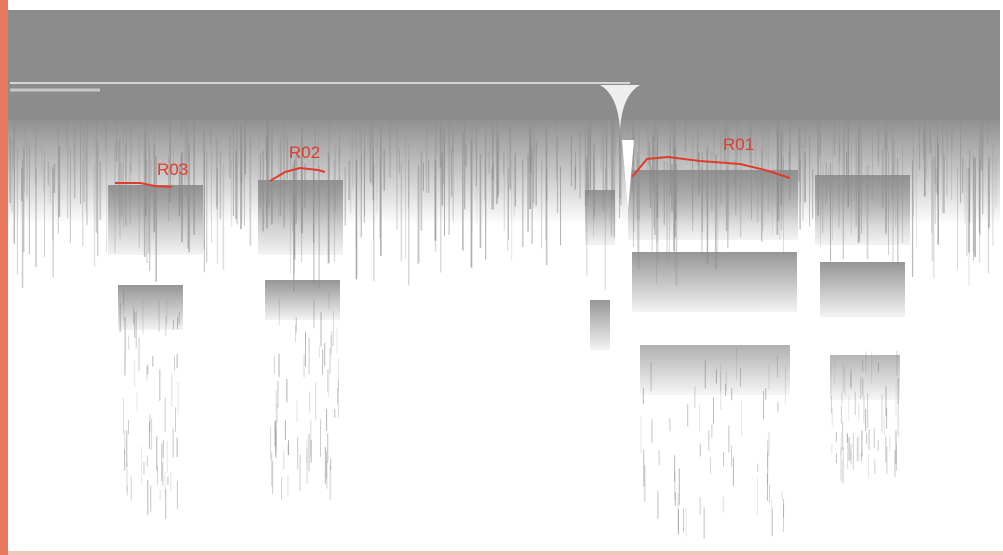  Describe the element at coordinates (711, 167) in the screenshot. I see `annotation-line-r01` at that location.